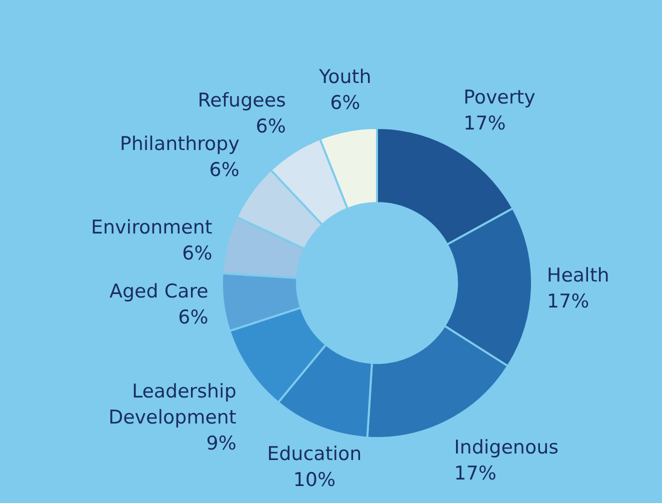 Image resolution: width=662 pixels, height=503 pixels. What do you see at coordinates (151, 227) in the screenshot?
I see `slice-label: Environment` at bounding box center [151, 227].